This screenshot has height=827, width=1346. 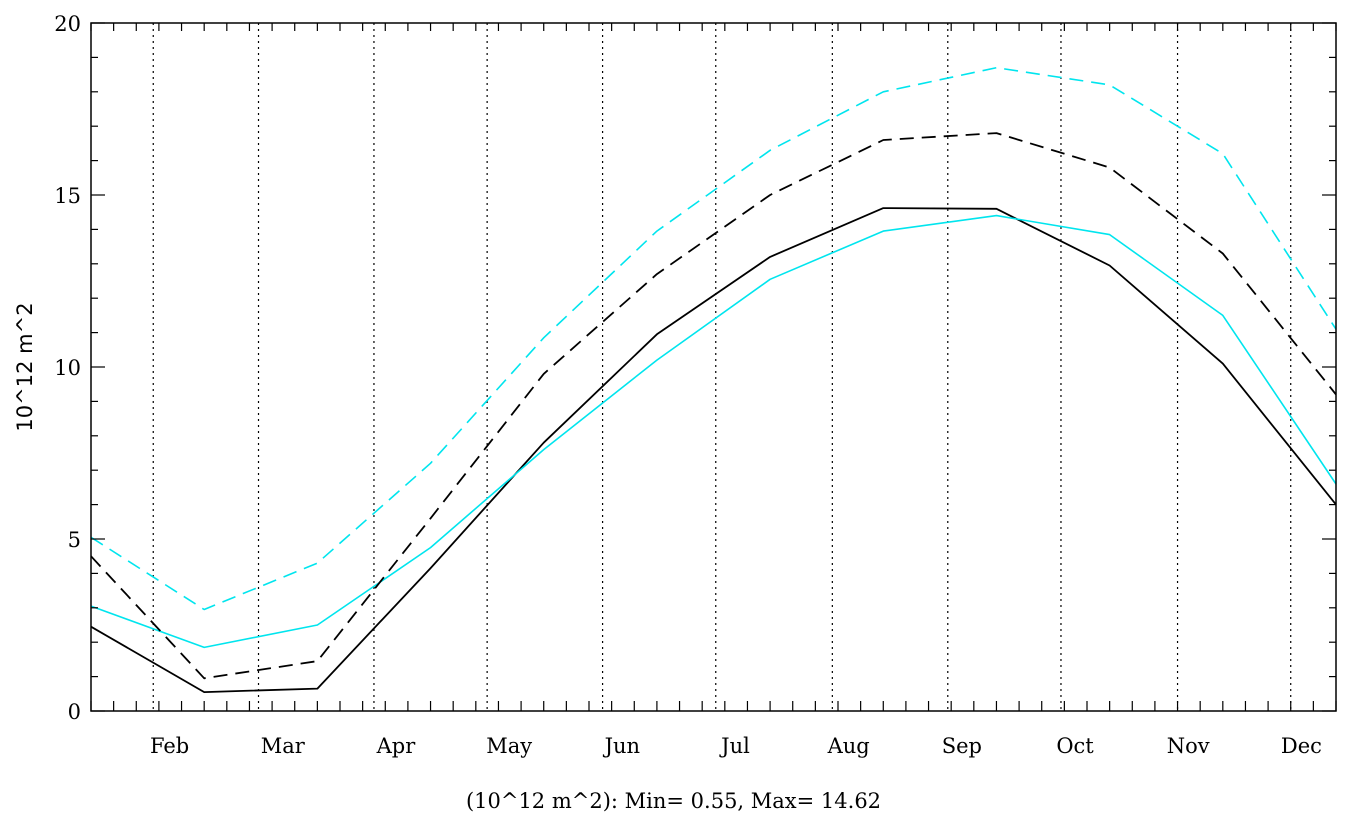 What do you see at coordinates (848, 746) in the screenshot?
I see `x-tick-label-aug: Aug` at bounding box center [848, 746].